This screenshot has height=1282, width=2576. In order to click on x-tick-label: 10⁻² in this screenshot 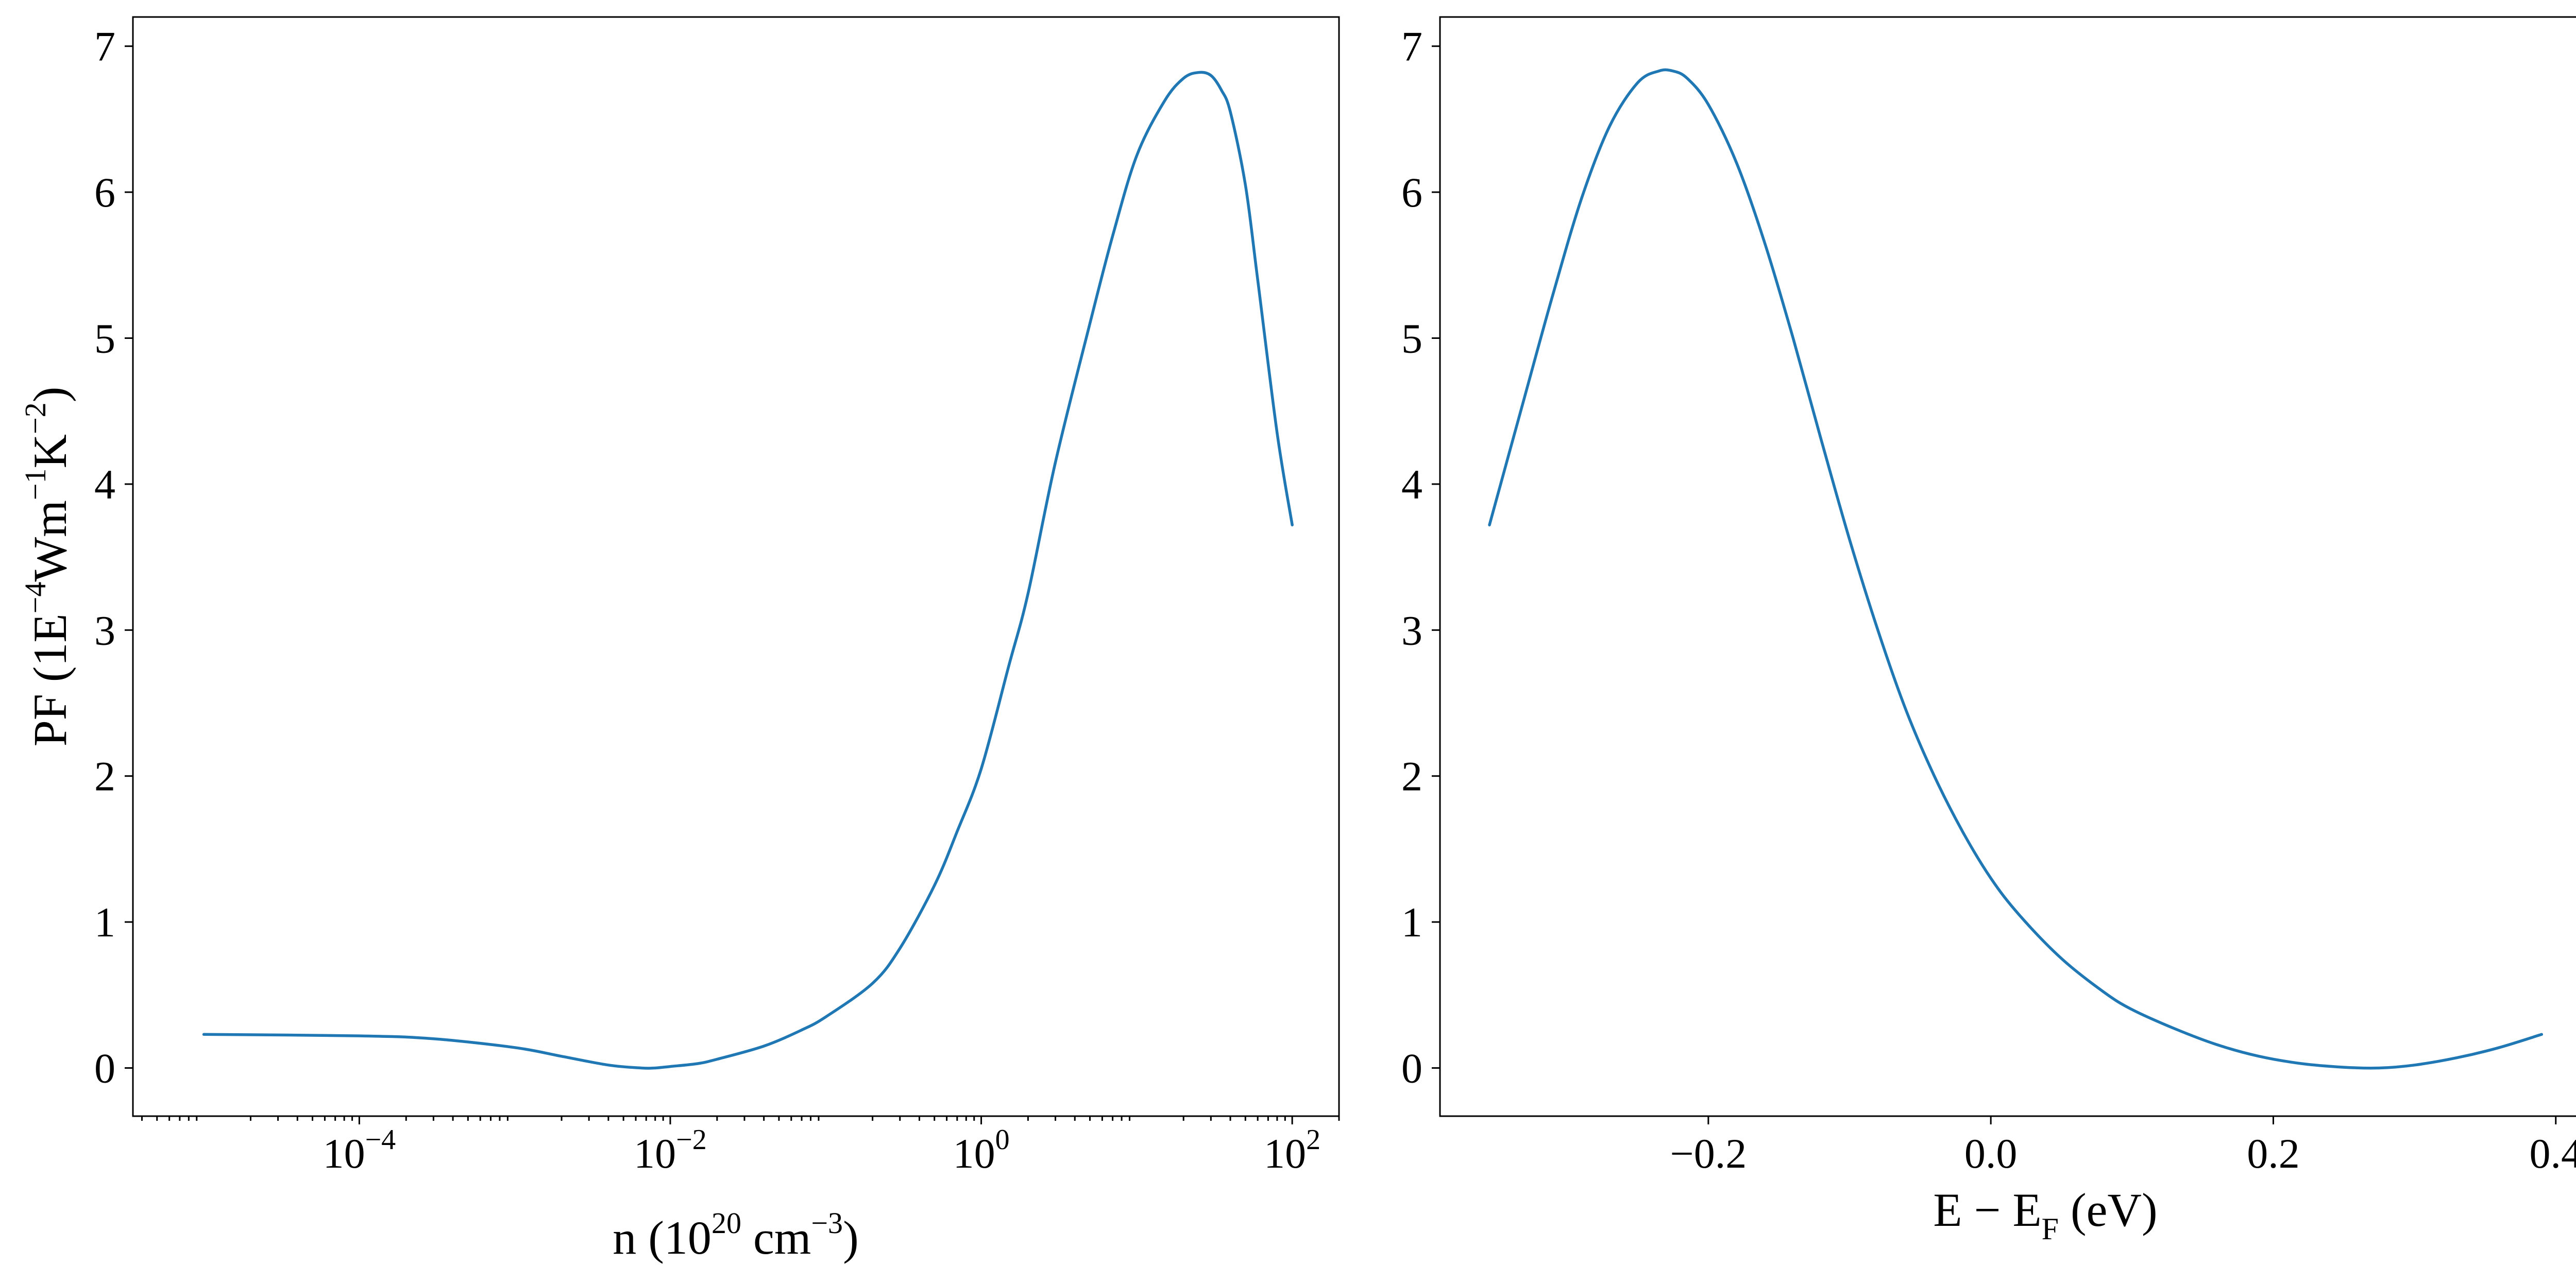, I will do `click(671, 1150)`.